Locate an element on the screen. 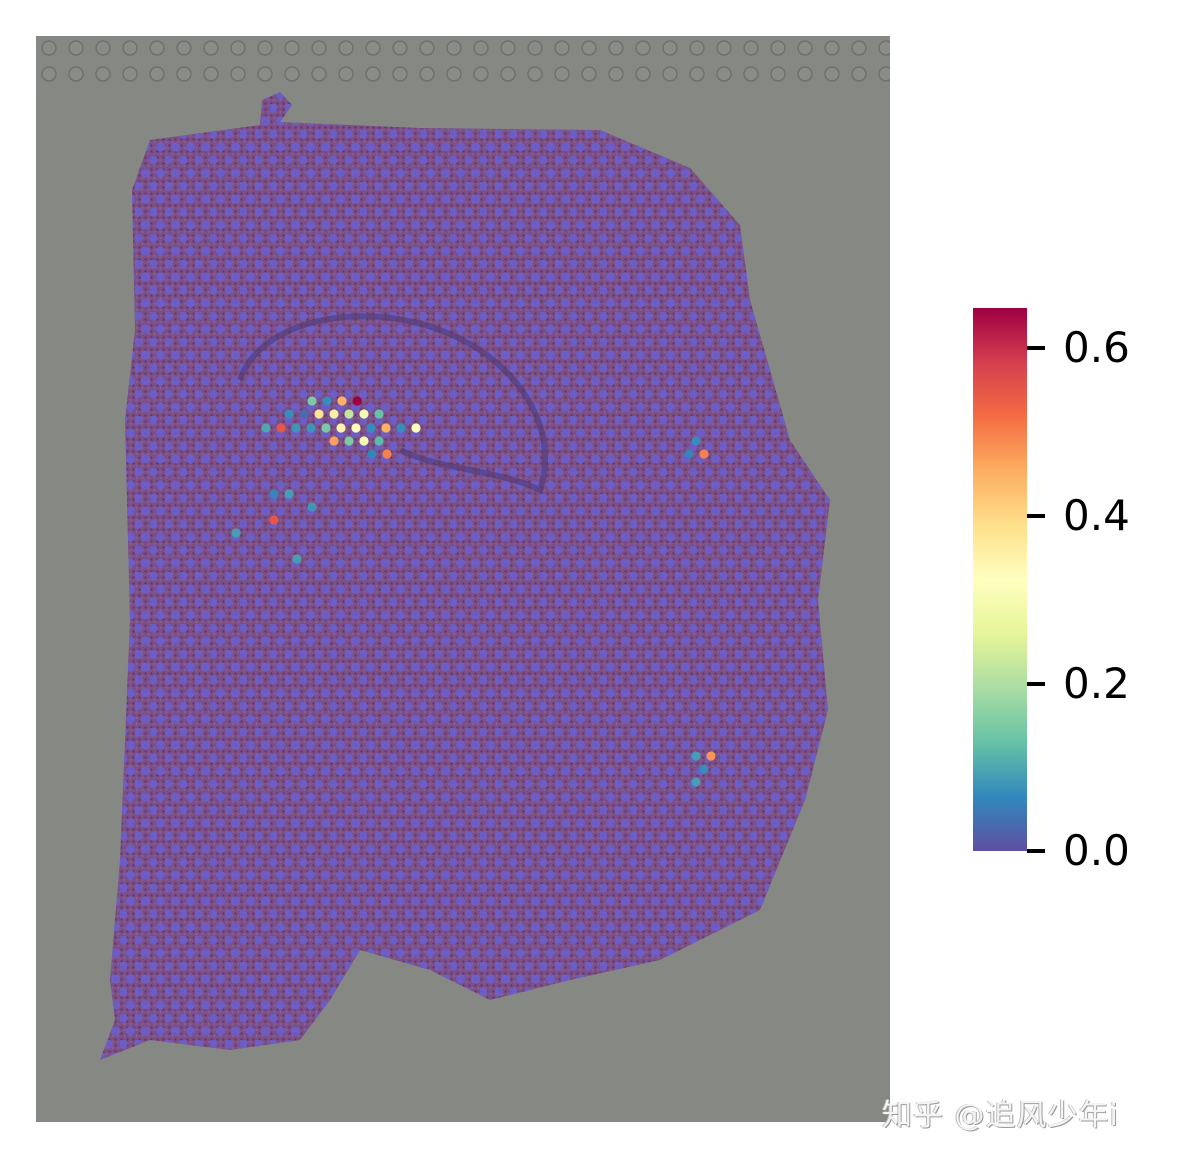 This screenshot has height=1159, width=1177. tick-label: 0.6 is located at coordinates (1096, 347).